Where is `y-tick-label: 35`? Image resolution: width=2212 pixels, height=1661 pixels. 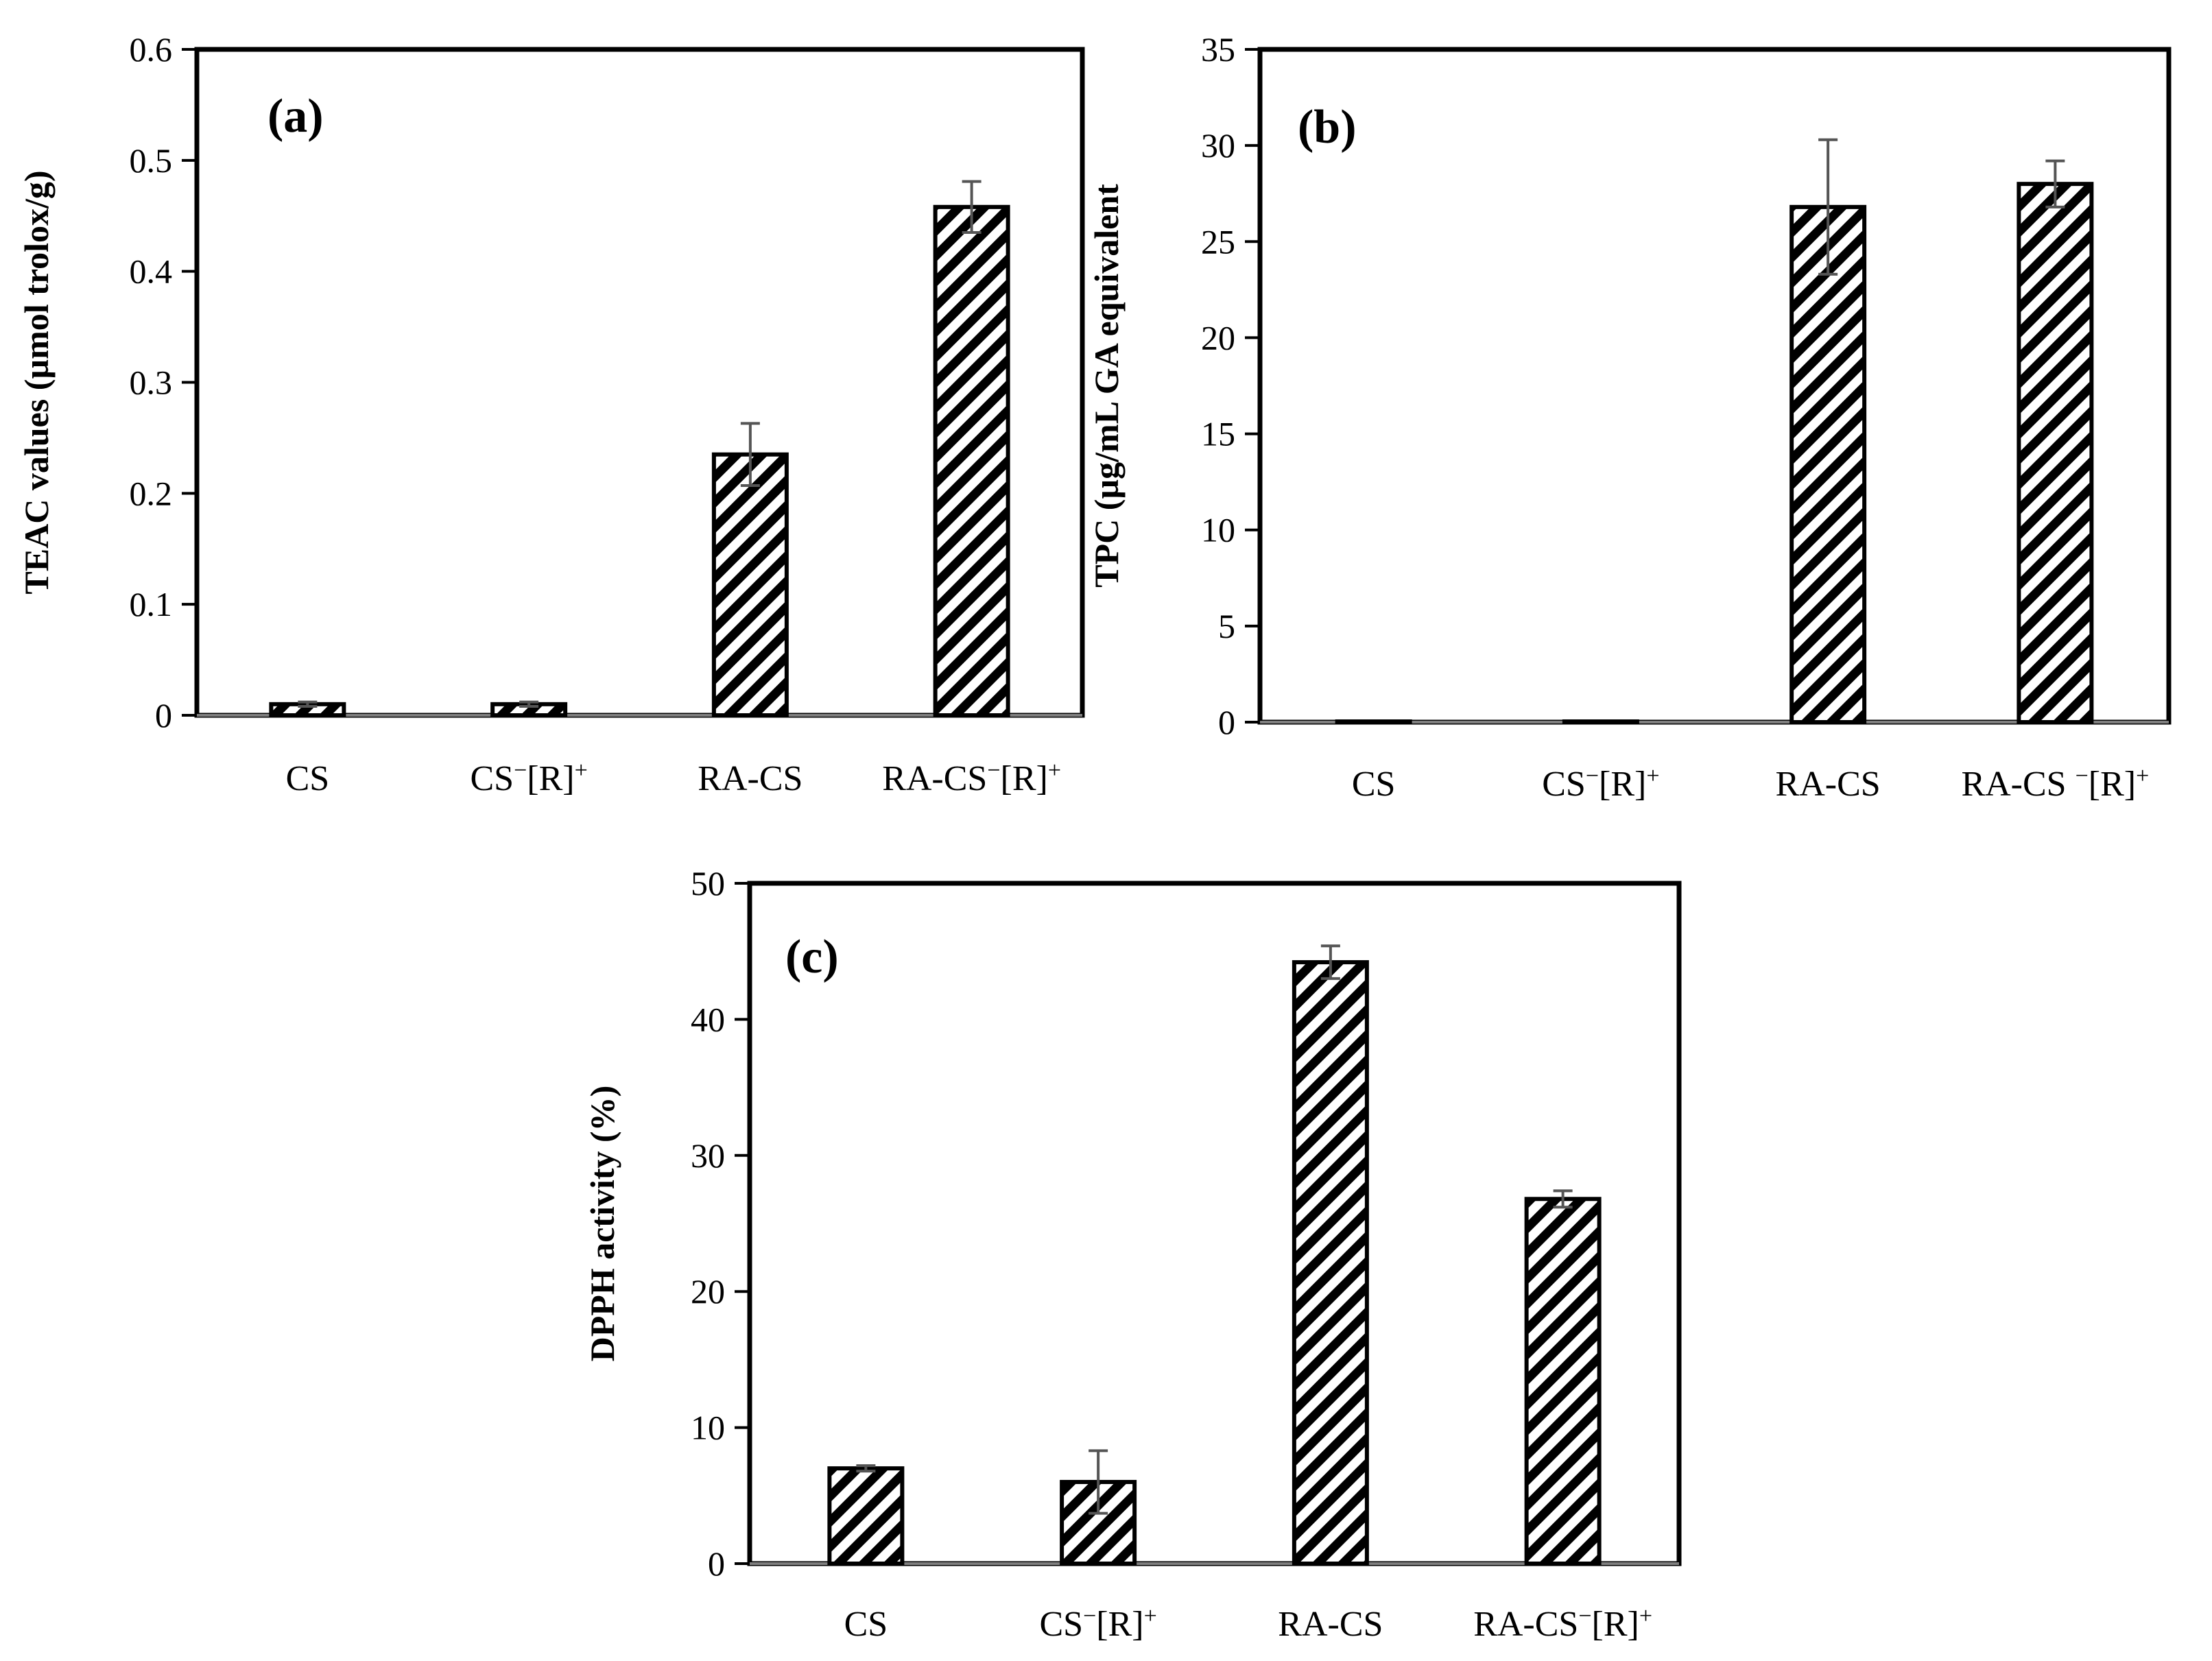 y-tick-label: 35 is located at coordinates (1218, 49).